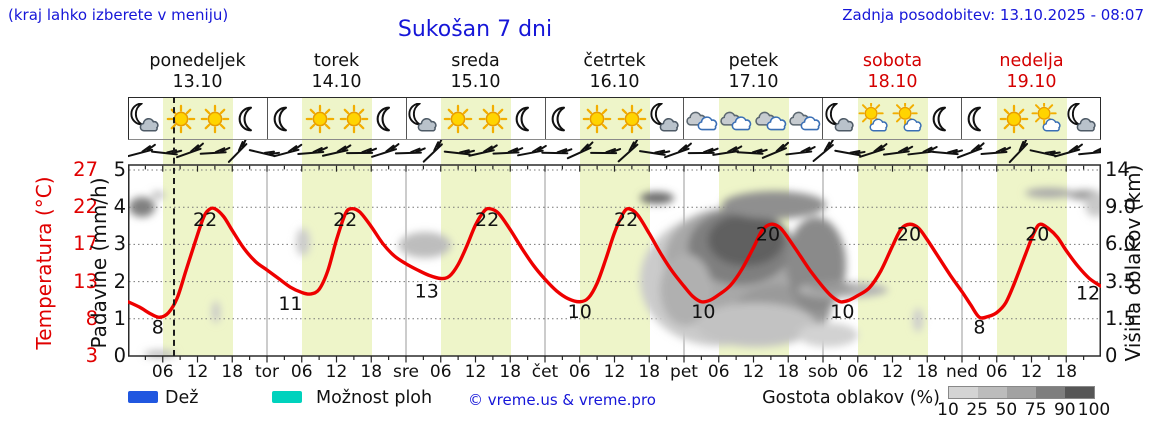  Describe the element at coordinates (406, 372) in the screenshot. I see `x-axis-day-abbr: sre` at that location.